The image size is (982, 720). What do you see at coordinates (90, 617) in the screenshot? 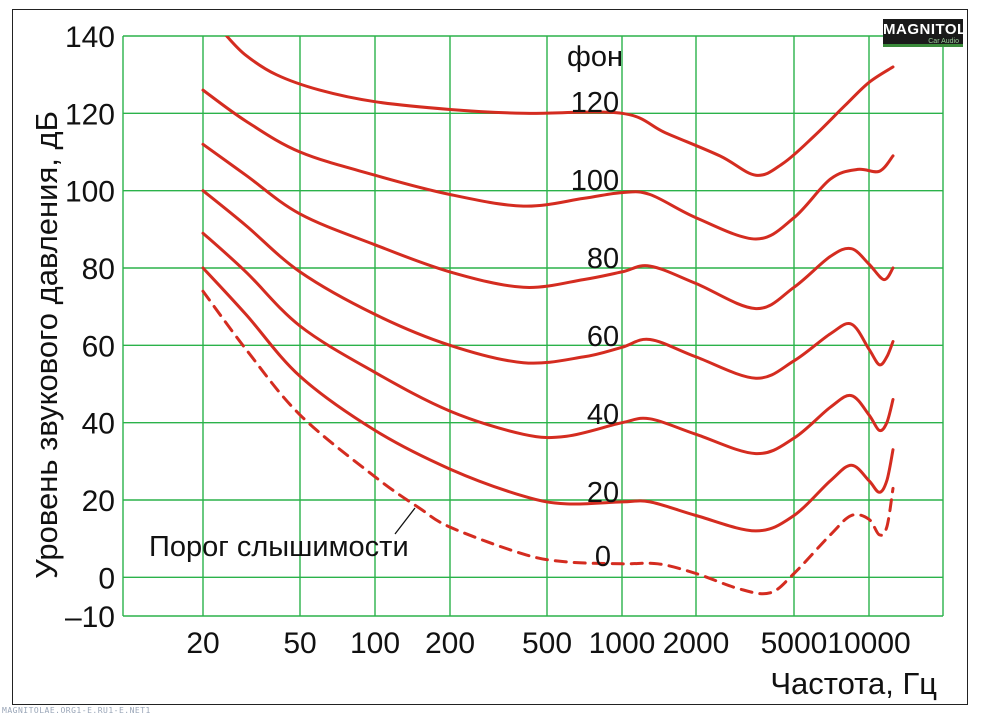
I see `y-tick-label--10: –10` at bounding box center [90, 617].